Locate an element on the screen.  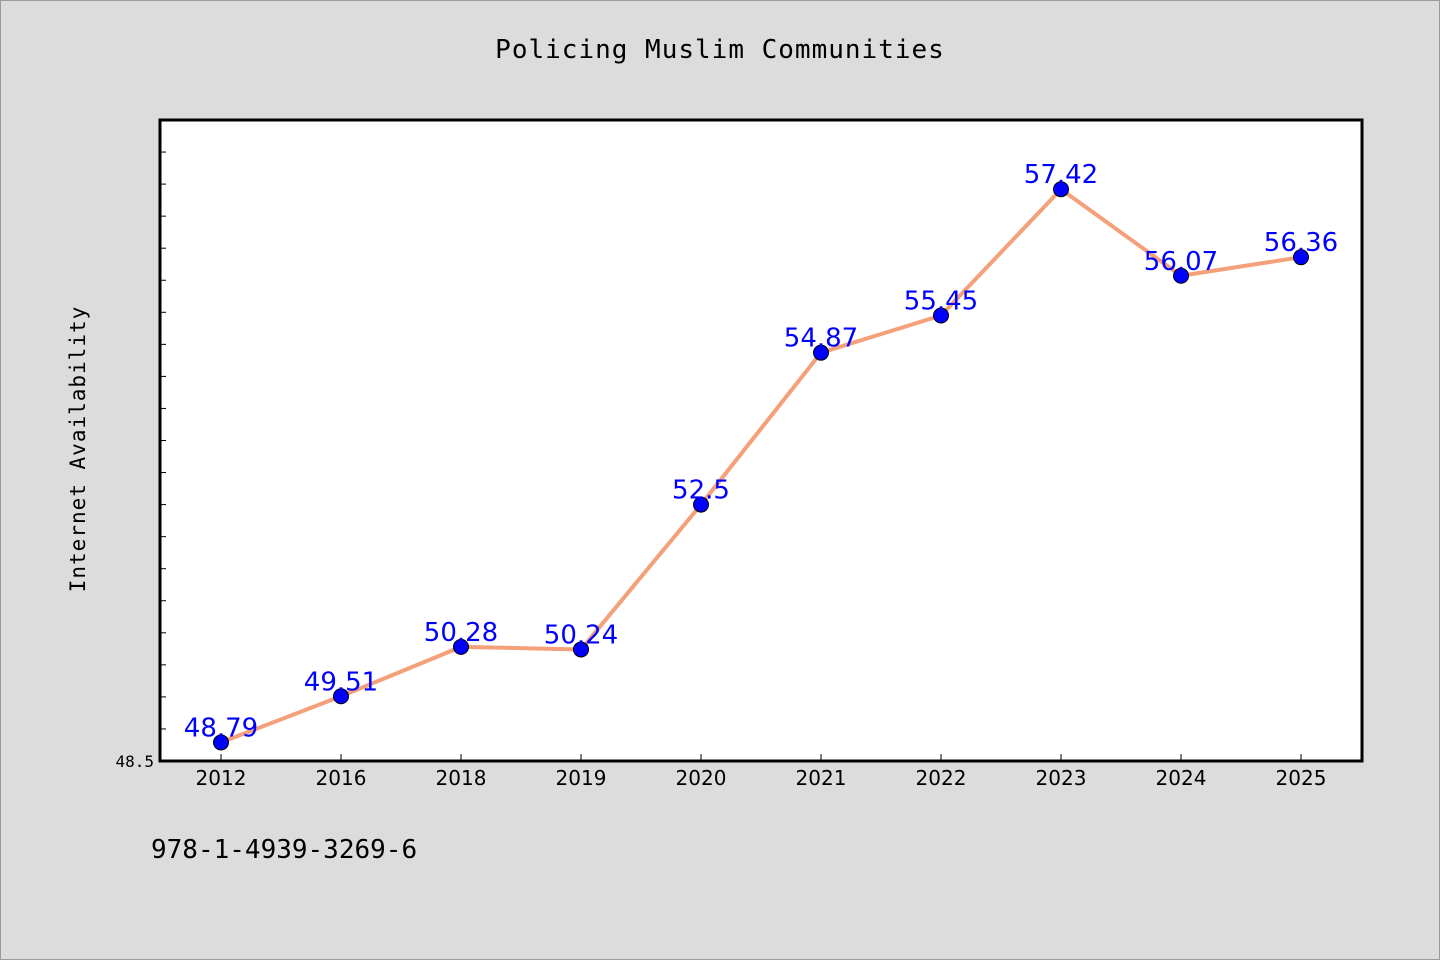
data-label: 48.79 is located at coordinates (221, 728).